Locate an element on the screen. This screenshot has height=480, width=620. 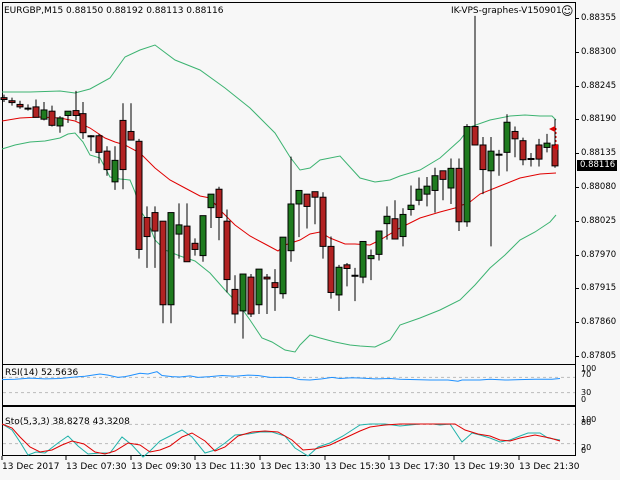
time-tick: 13 Dec 21:30 is located at coordinates (549, 467).